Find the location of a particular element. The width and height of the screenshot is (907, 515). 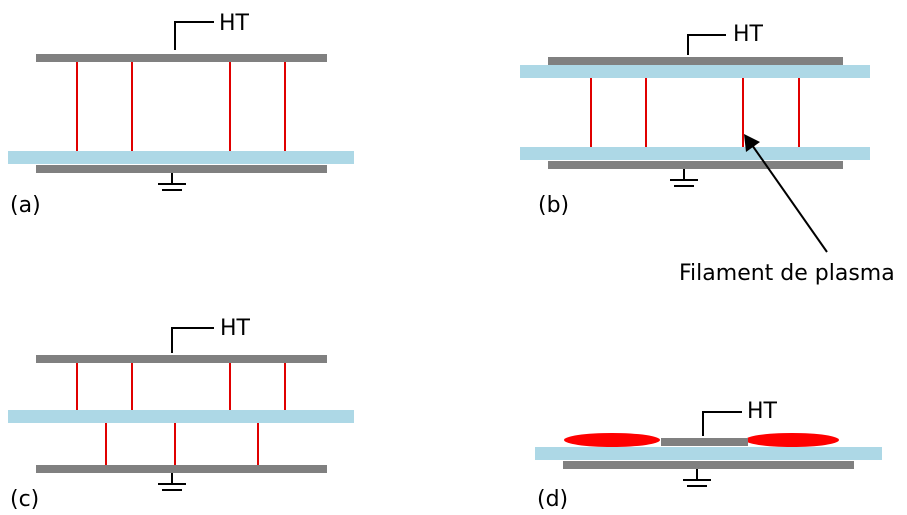

dielectric-barrier-top is located at coordinates (695, 71).